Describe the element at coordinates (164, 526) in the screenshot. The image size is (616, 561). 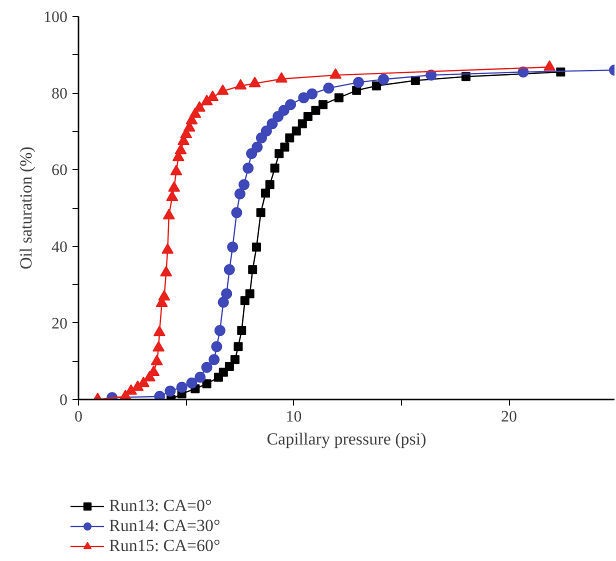
I see `legend-label: Run14: CA=30°` at that location.